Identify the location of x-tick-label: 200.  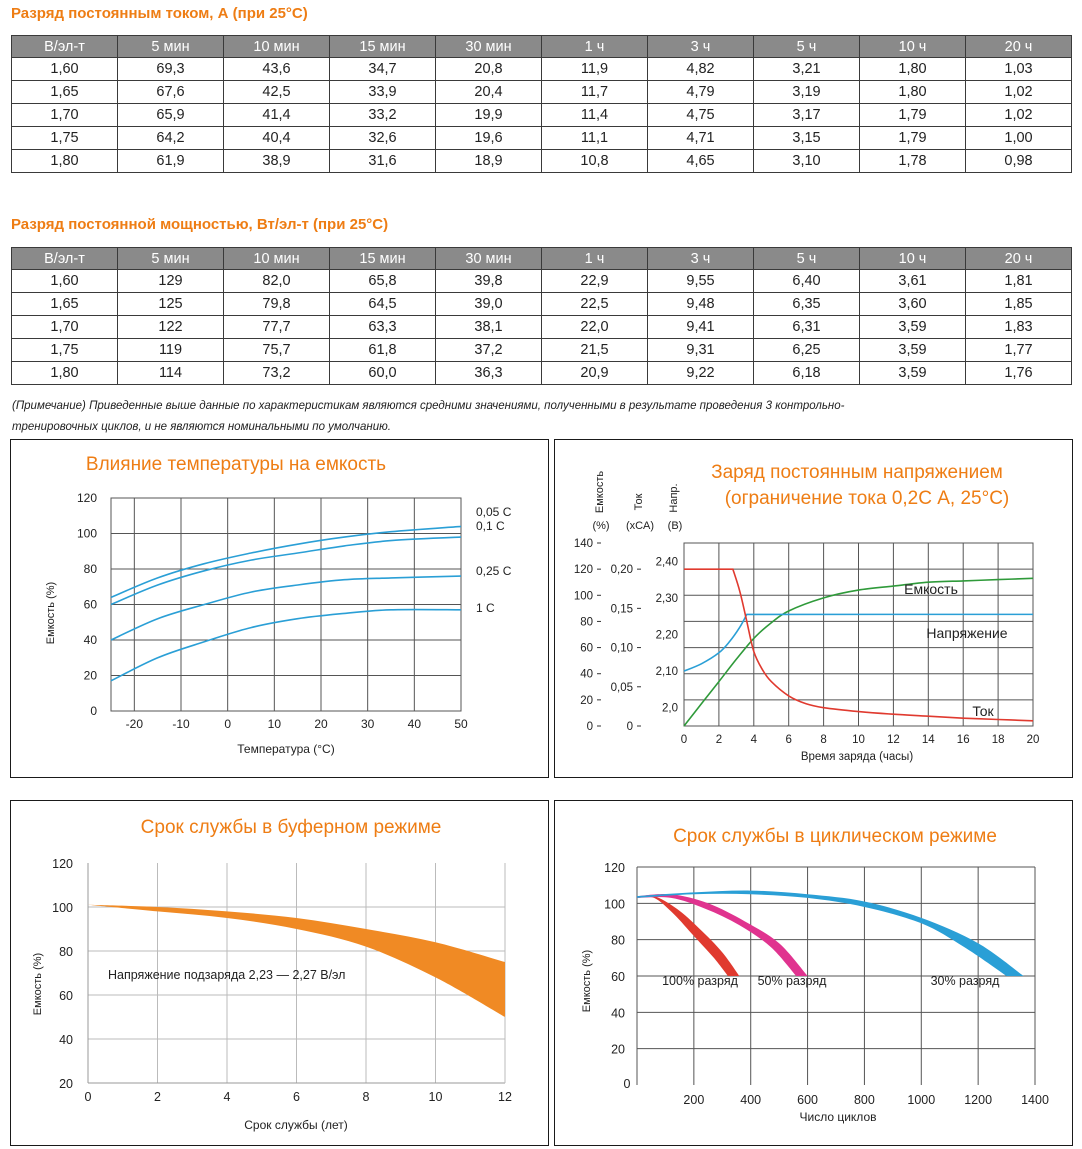
(693, 1100).